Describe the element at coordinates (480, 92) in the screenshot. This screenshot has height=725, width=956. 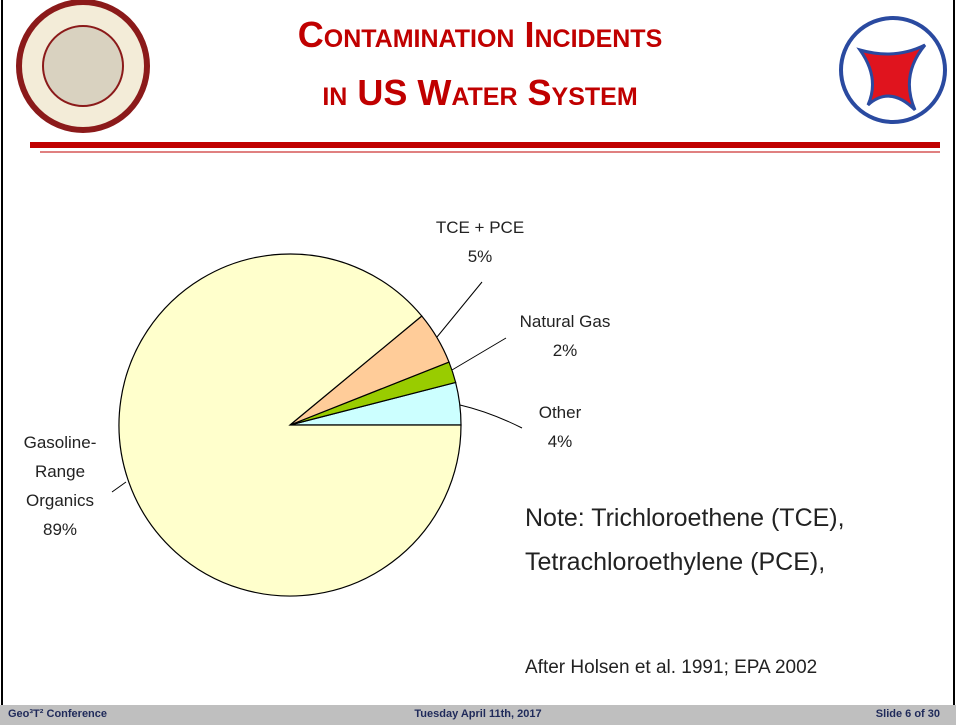
I see `title-line: in US Water System` at that location.